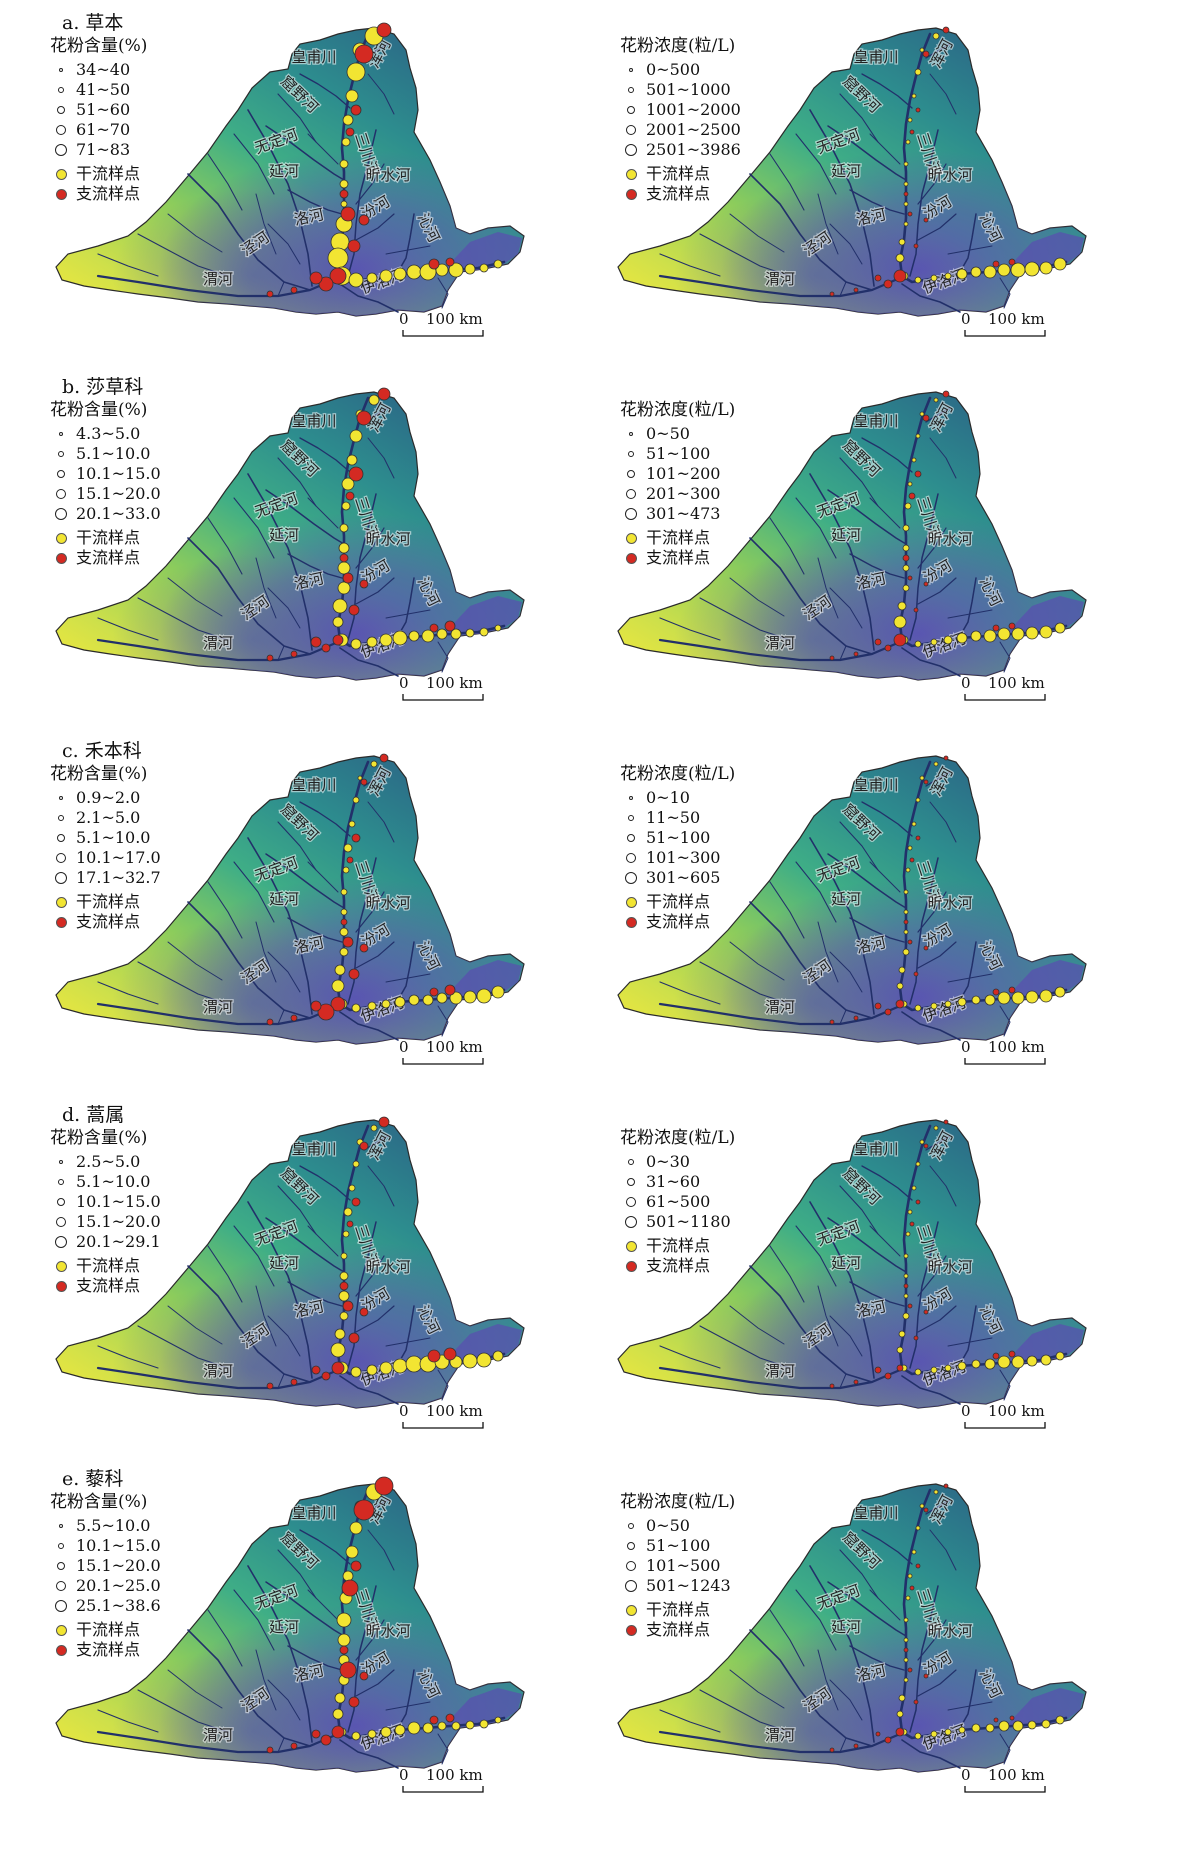 The image size is (1181, 1858). Describe the element at coordinates (105, 1242) in the screenshot. I see `legend-class: 20.1~29.1` at that location.